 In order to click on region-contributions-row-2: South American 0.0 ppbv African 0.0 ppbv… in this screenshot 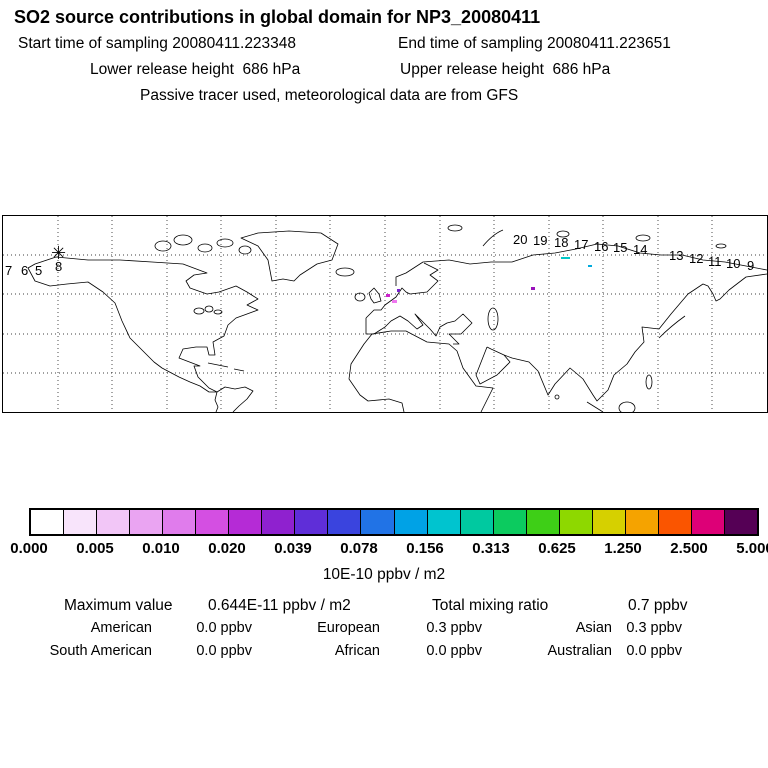, I will do `click(384, 651)`.